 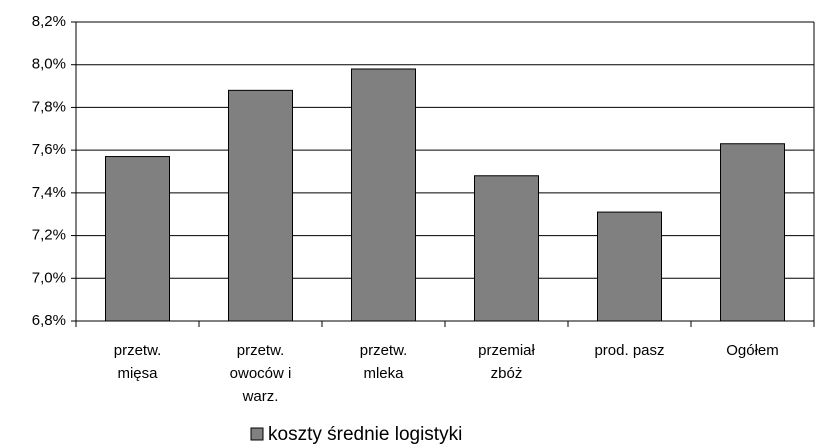 I want to click on x-tick-label: przemiał, so click(x=506, y=350).